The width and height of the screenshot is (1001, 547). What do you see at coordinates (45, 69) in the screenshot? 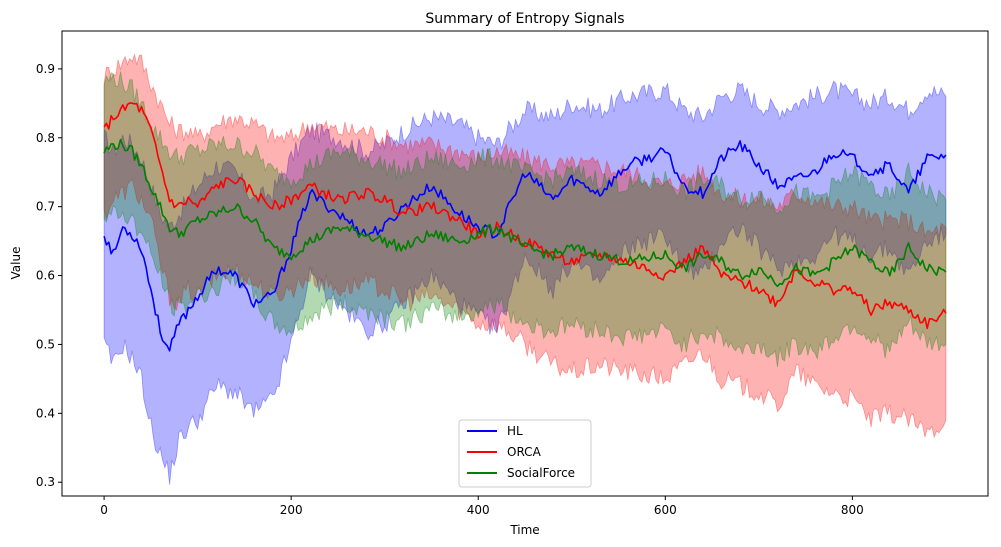
I see `y-tick-label: 0.9` at bounding box center [45, 69].